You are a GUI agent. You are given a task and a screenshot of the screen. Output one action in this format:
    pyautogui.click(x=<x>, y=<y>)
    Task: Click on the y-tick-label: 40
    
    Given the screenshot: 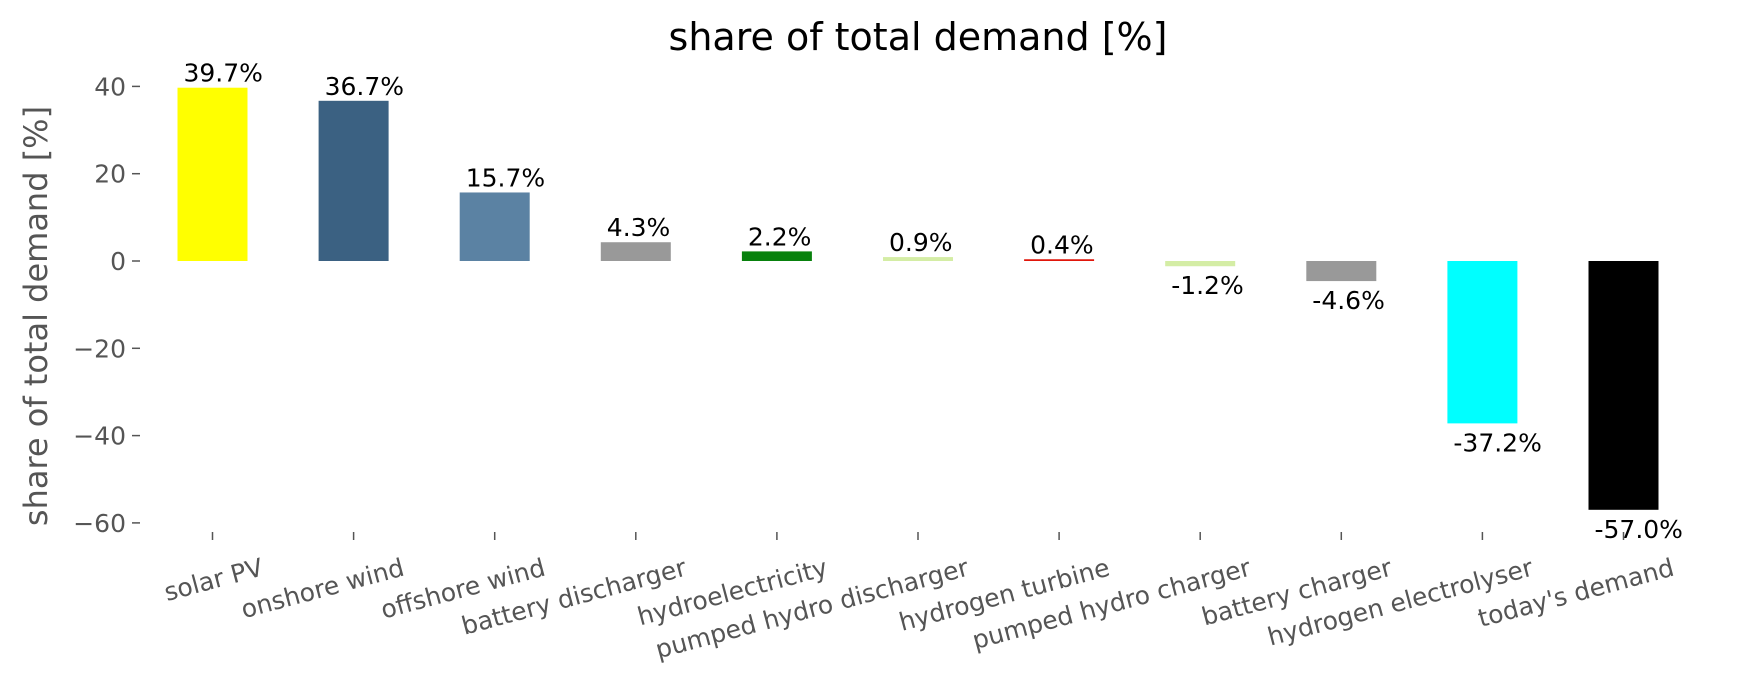 What is the action you would take?
    pyautogui.click(x=110, y=86)
    